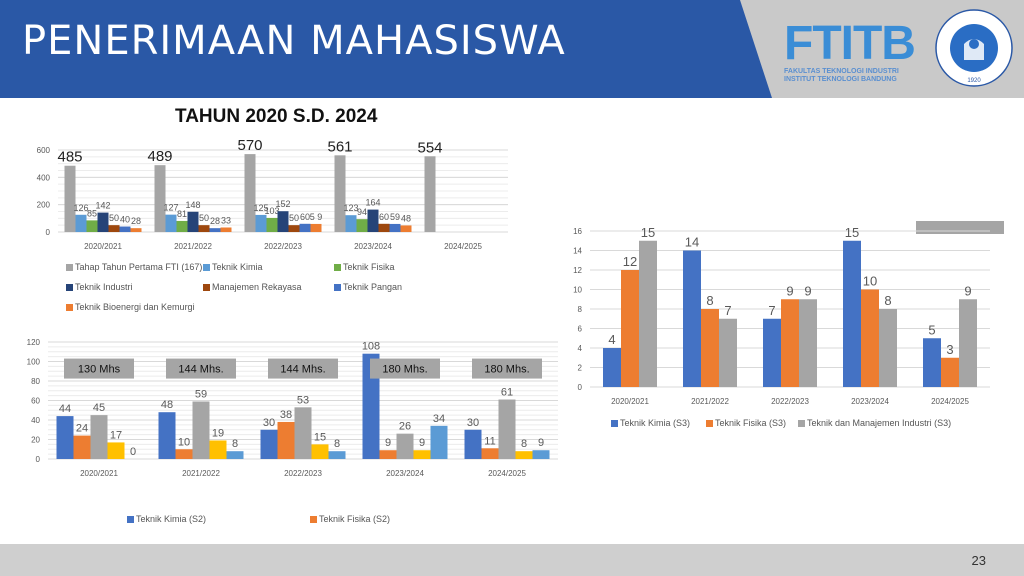 The height and width of the screenshot is (576, 1024). I want to click on y-tick-label: 12, so click(577, 270).